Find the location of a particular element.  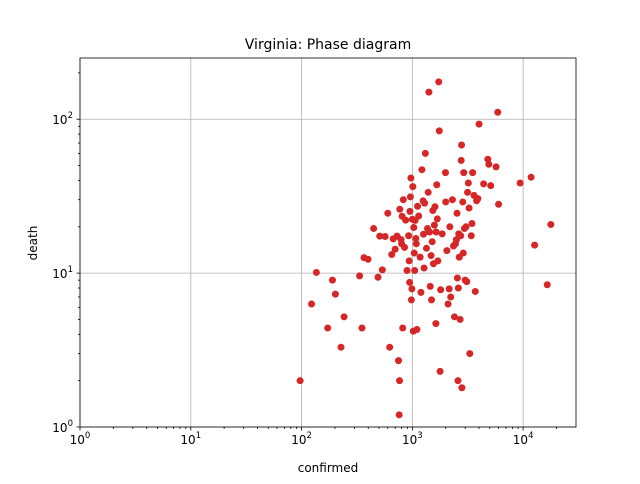

x-tick-label: 10⁴ is located at coordinates (523, 439).